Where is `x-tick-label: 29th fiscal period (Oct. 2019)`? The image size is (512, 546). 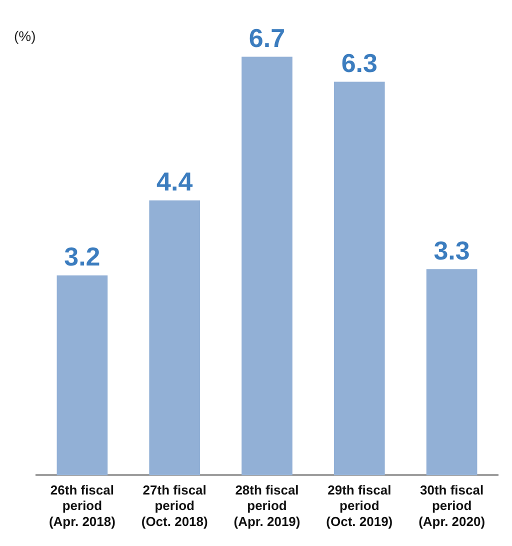
x-tick-label: 29th fiscal period (Oct. 2019) is located at coordinates (359, 505).